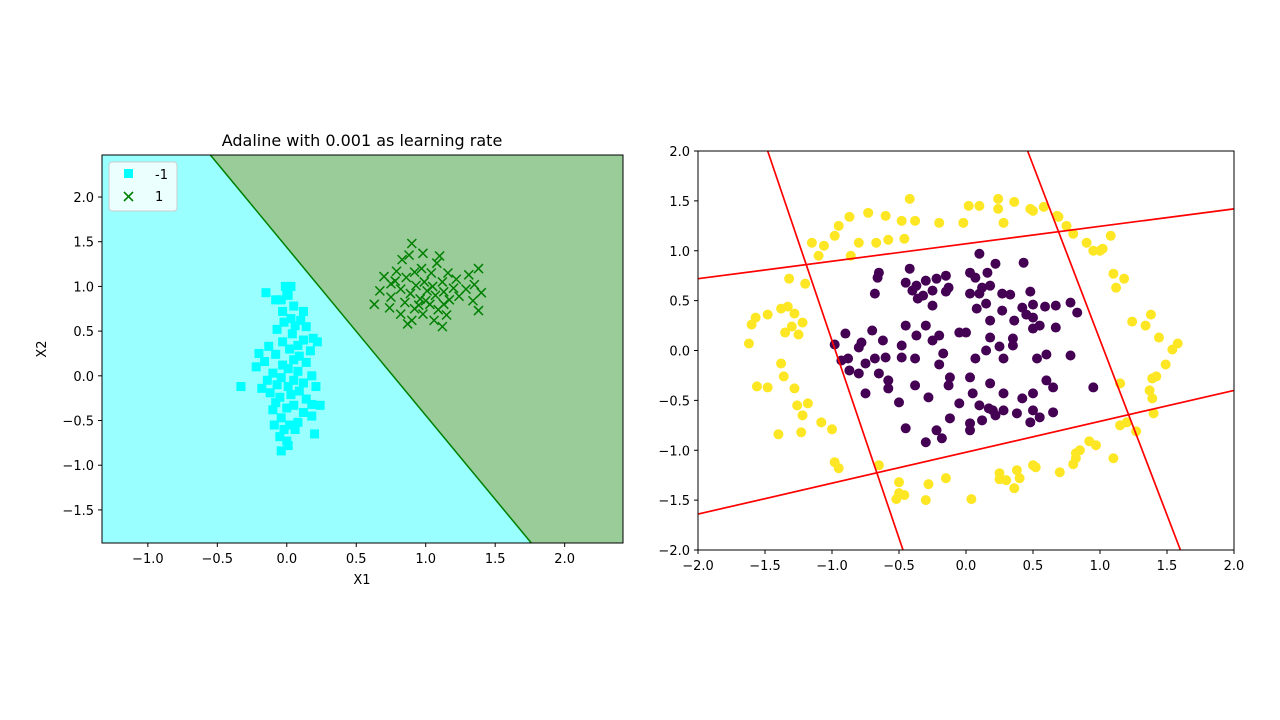  Describe the element at coordinates (362, 140) in the screenshot. I see `chart1-title: Adaline with 0.001 as learning rate` at that location.